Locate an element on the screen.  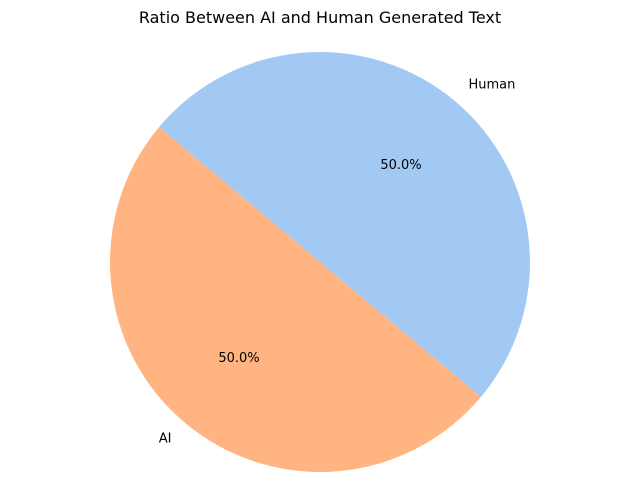
slice-label-human: Human is located at coordinates (491, 85).